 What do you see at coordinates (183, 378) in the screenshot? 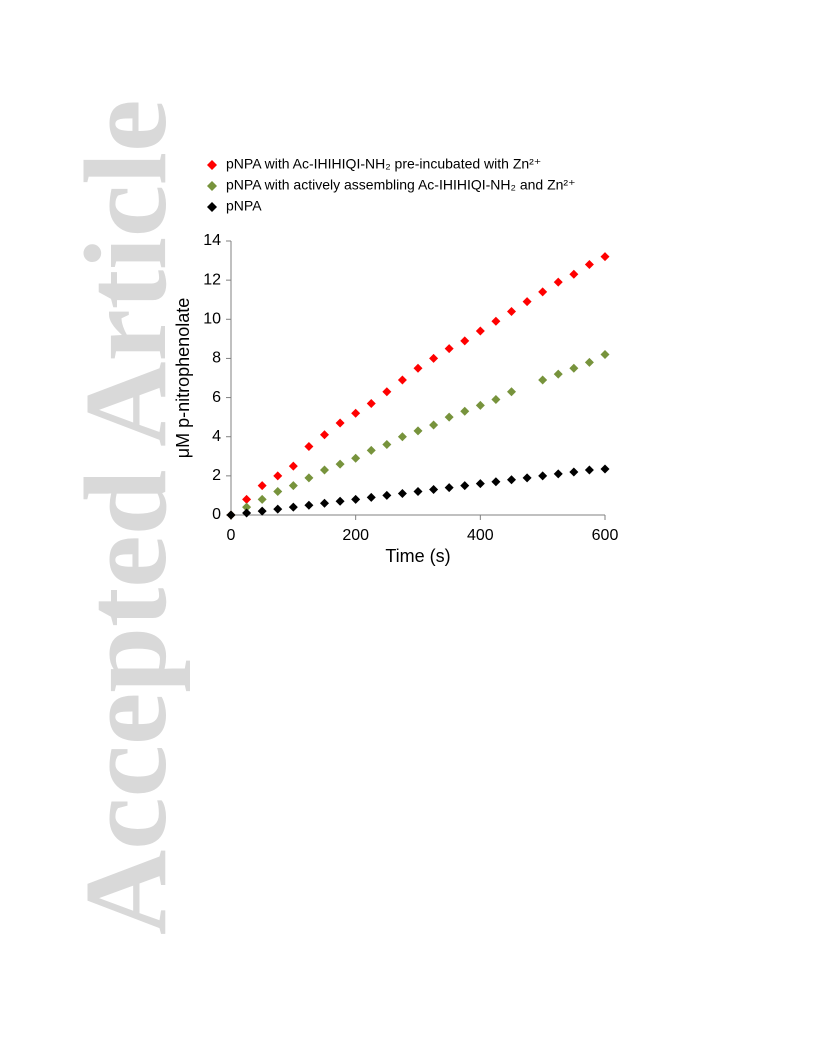
I see `y-axis-label: μM p-nitrophenolate` at bounding box center [183, 378].